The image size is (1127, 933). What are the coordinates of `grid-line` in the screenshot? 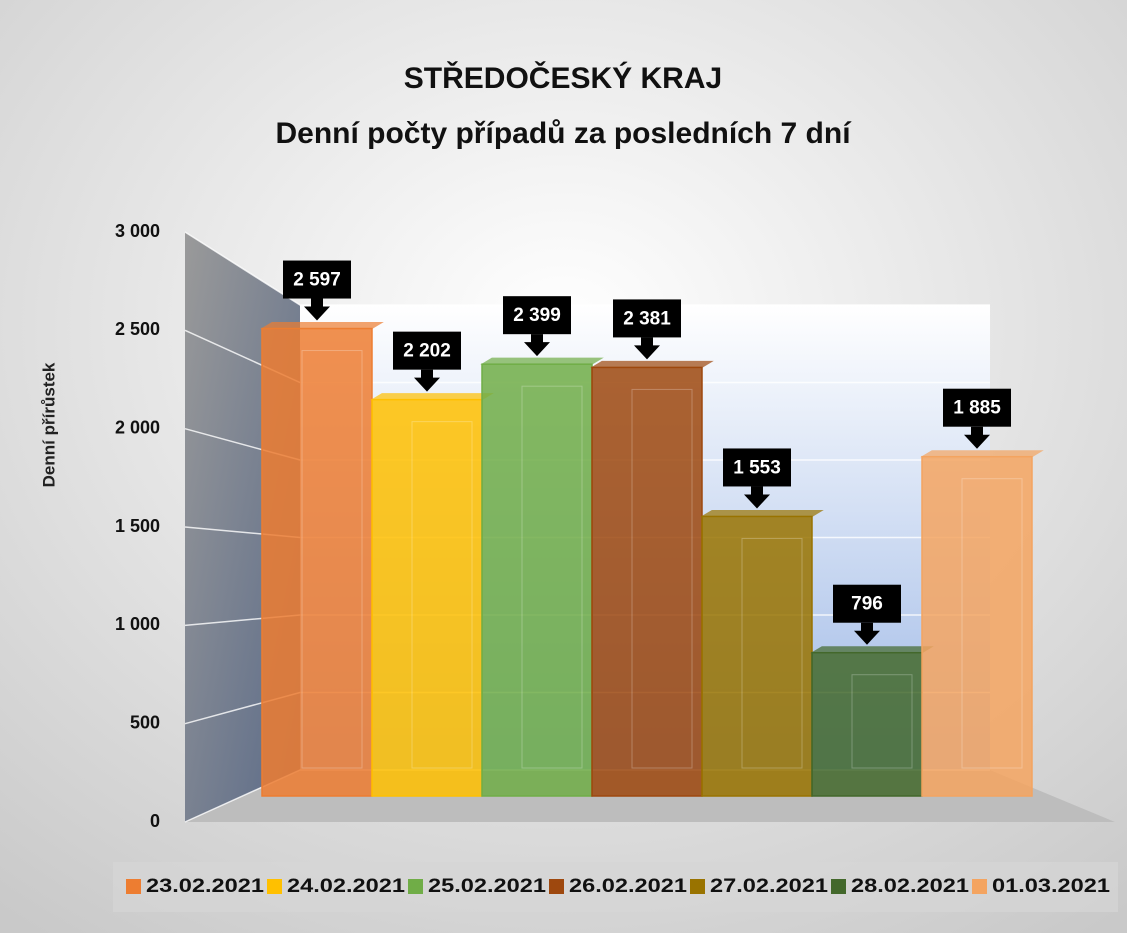 It's located at (587, 268).